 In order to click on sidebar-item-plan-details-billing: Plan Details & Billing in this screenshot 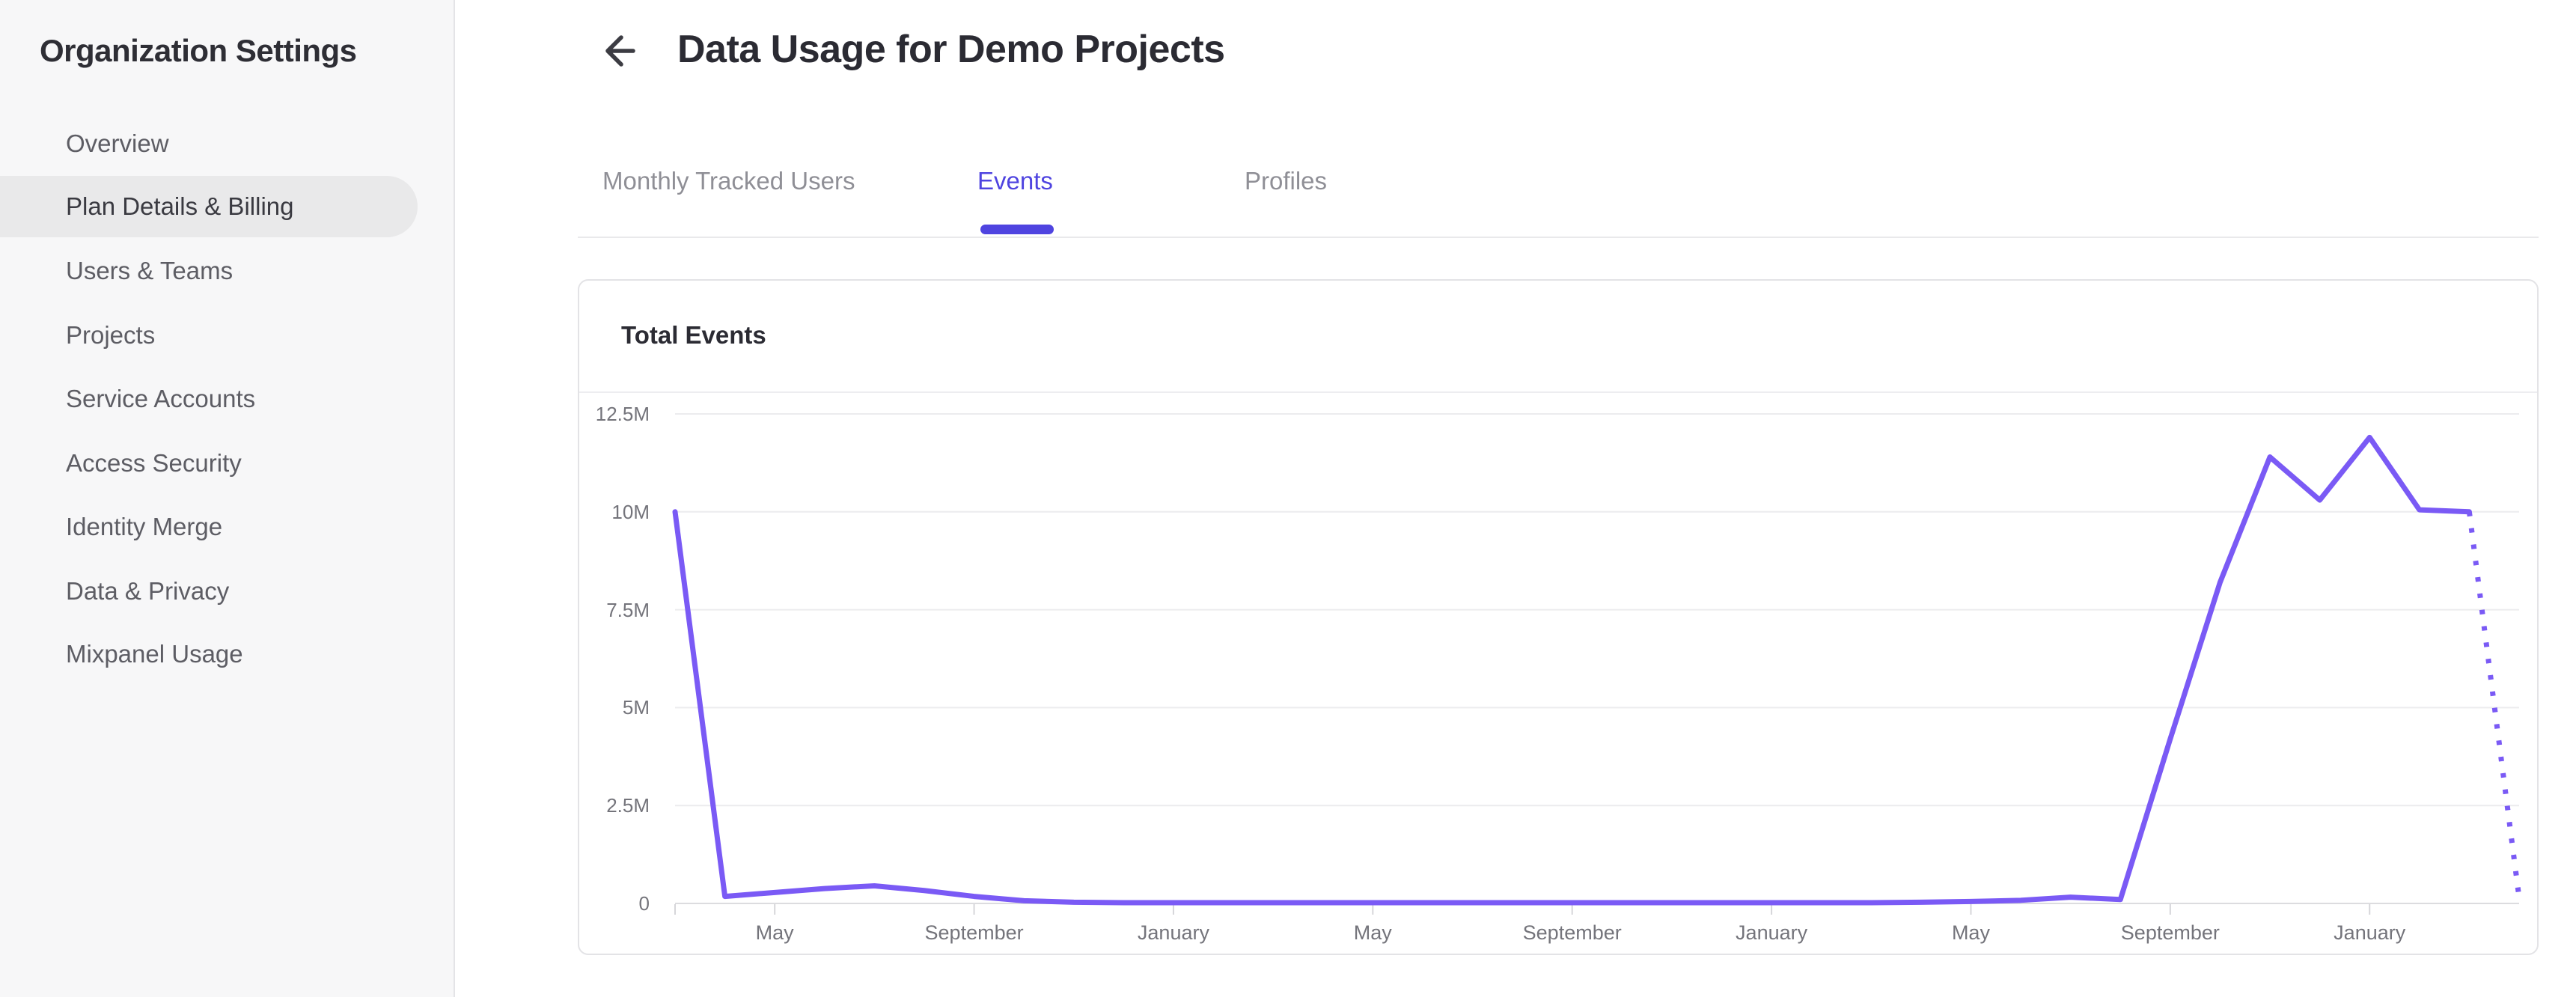, I will do `click(209, 206)`.